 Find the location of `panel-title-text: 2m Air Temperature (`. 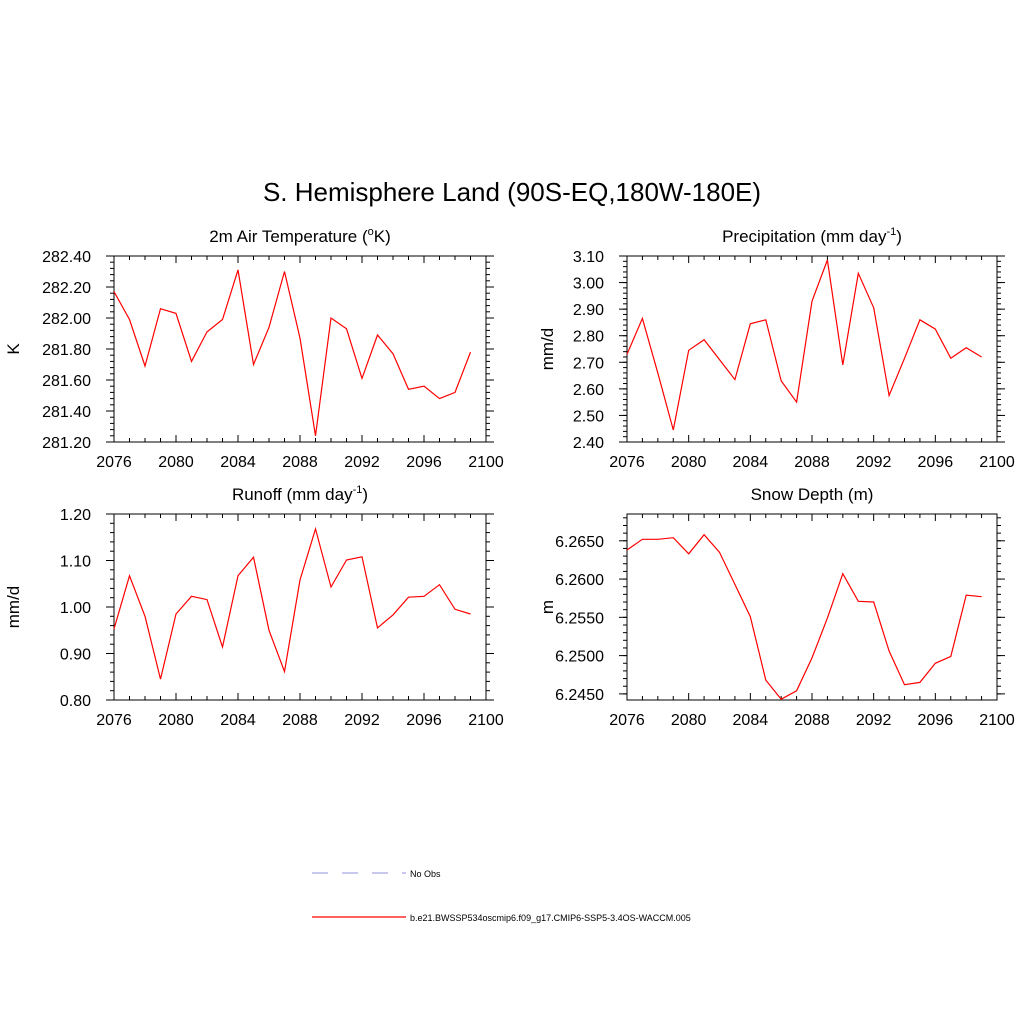

panel-title-text: 2m Air Temperature ( is located at coordinates (288, 236).